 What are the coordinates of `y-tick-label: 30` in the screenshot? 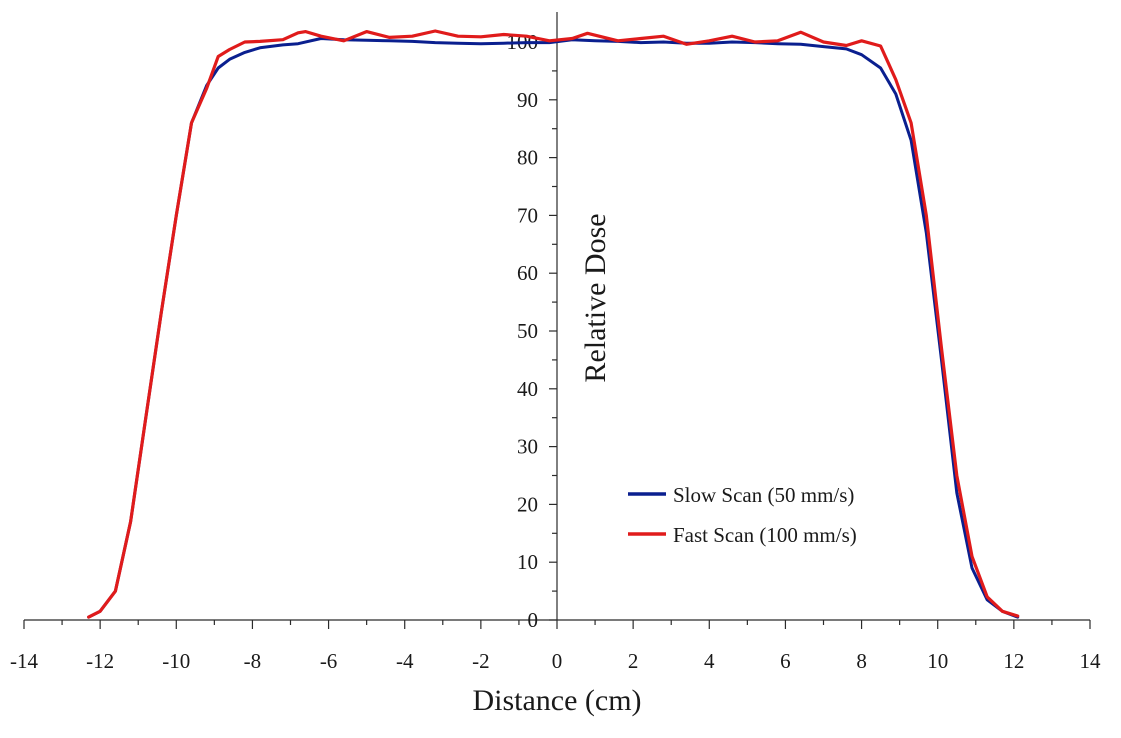 It's located at (527, 447).